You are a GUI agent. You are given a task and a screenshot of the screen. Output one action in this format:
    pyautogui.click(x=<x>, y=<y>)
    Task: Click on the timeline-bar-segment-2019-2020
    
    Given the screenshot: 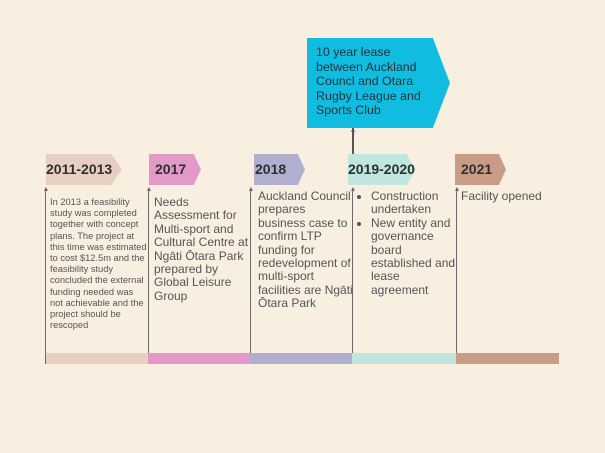 What is the action you would take?
    pyautogui.click(x=404, y=358)
    